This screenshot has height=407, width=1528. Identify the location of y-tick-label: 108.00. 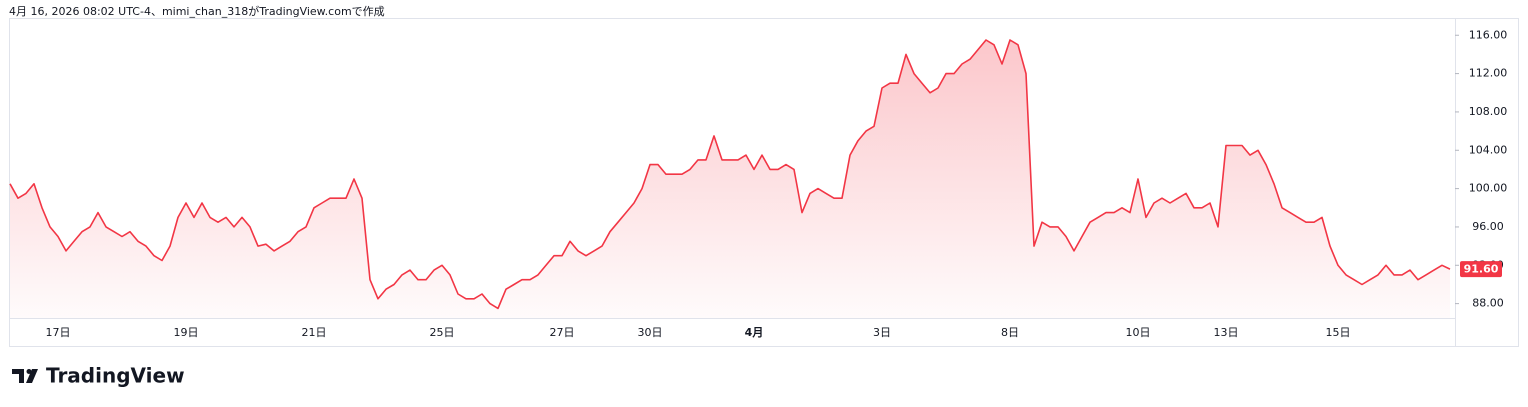
(1488, 111).